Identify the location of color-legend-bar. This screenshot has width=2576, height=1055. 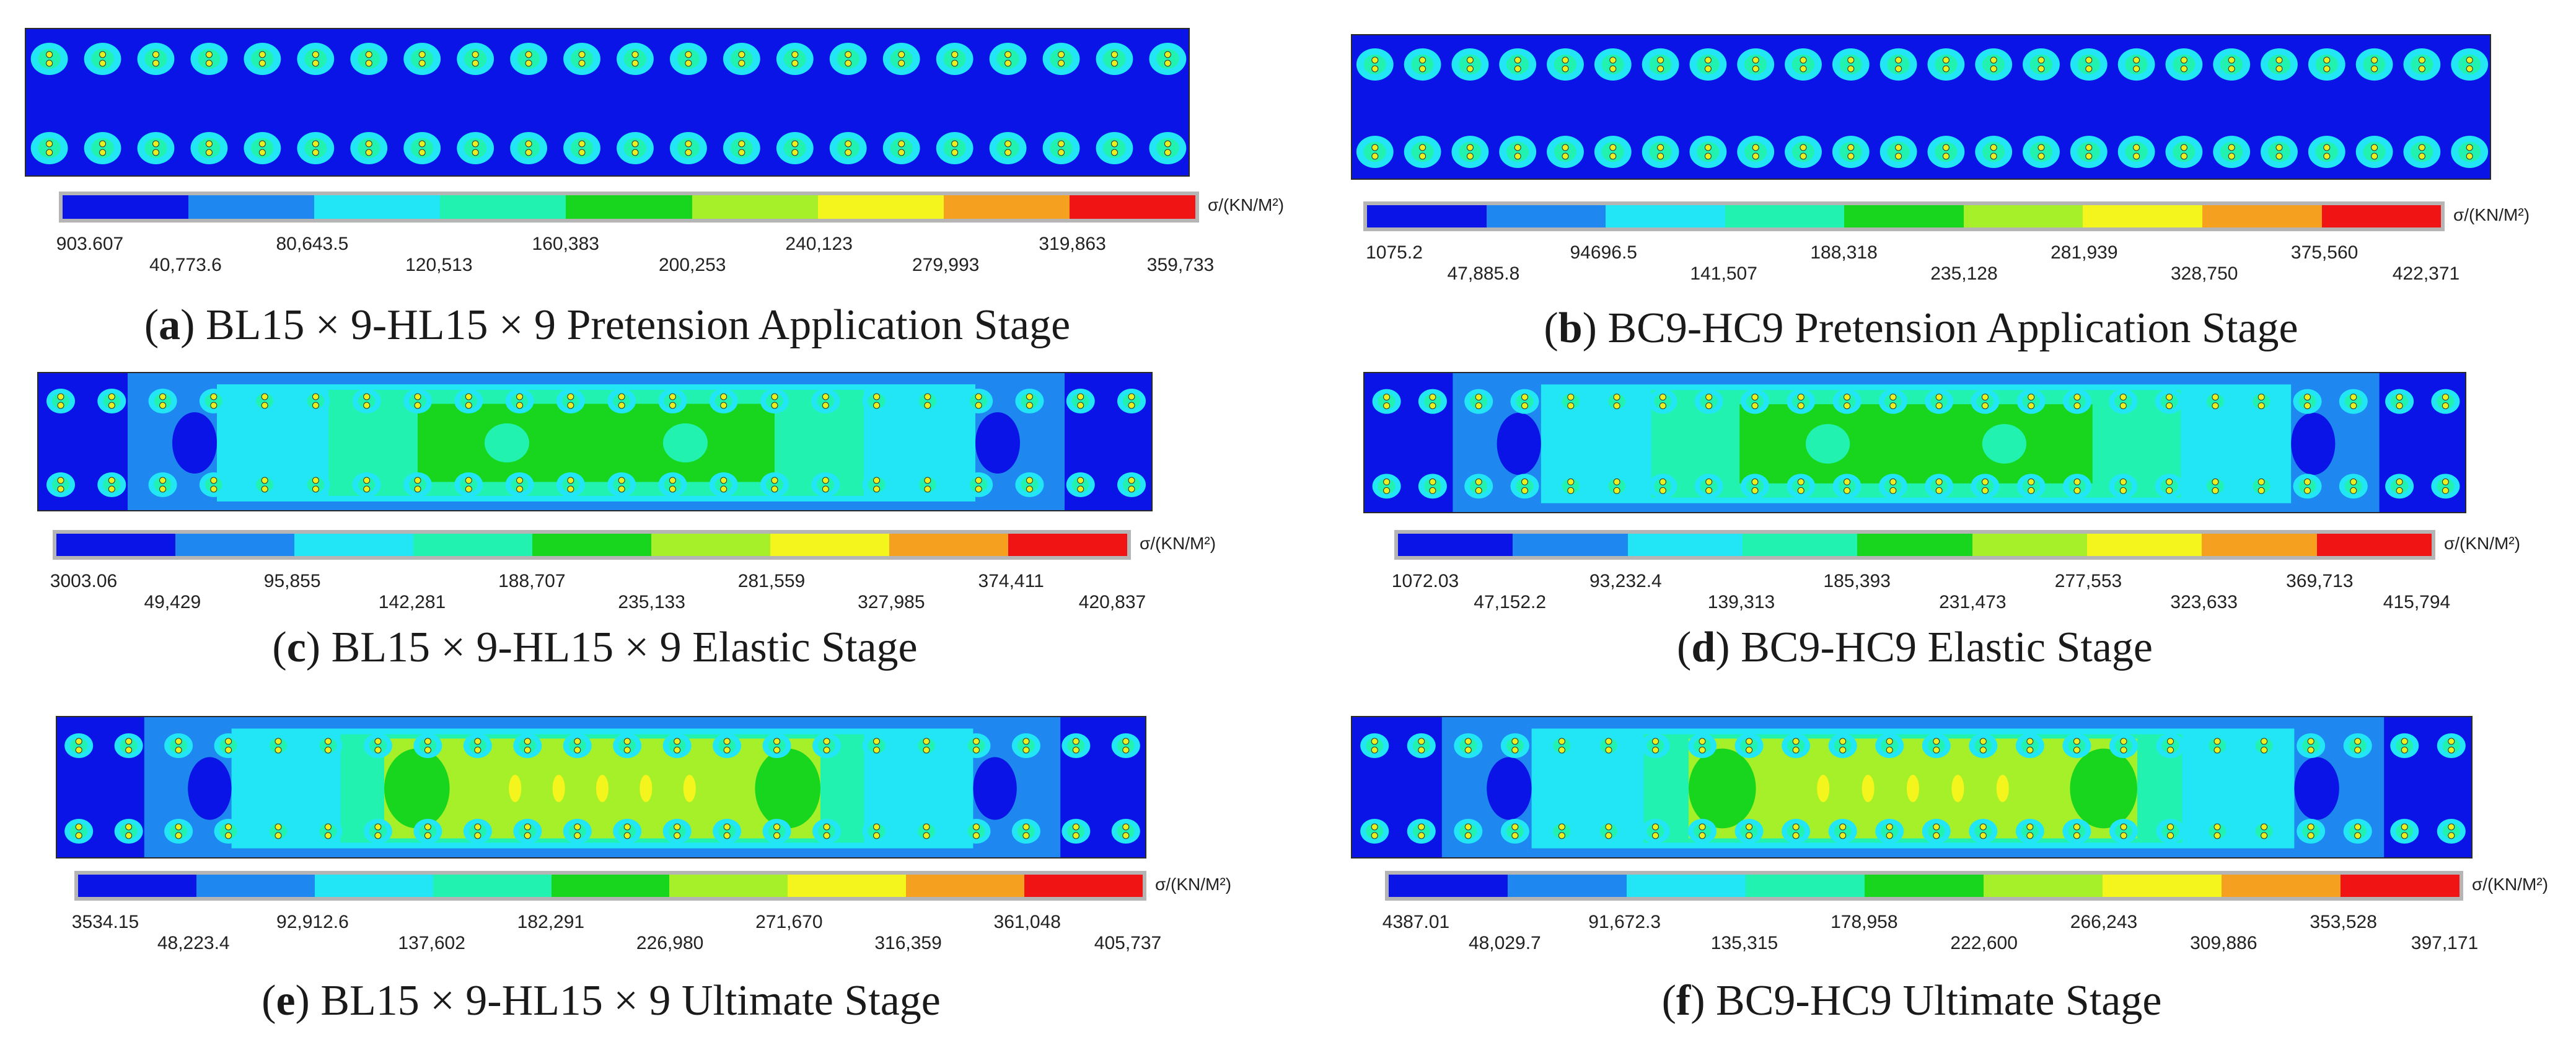
(1924, 886).